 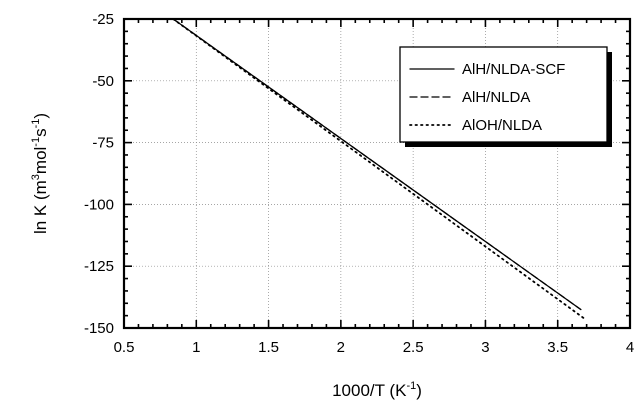 What do you see at coordinates (485, 347) in the screenshot?
I see `x-tick-label: 3` at bounding box center [485, 347].